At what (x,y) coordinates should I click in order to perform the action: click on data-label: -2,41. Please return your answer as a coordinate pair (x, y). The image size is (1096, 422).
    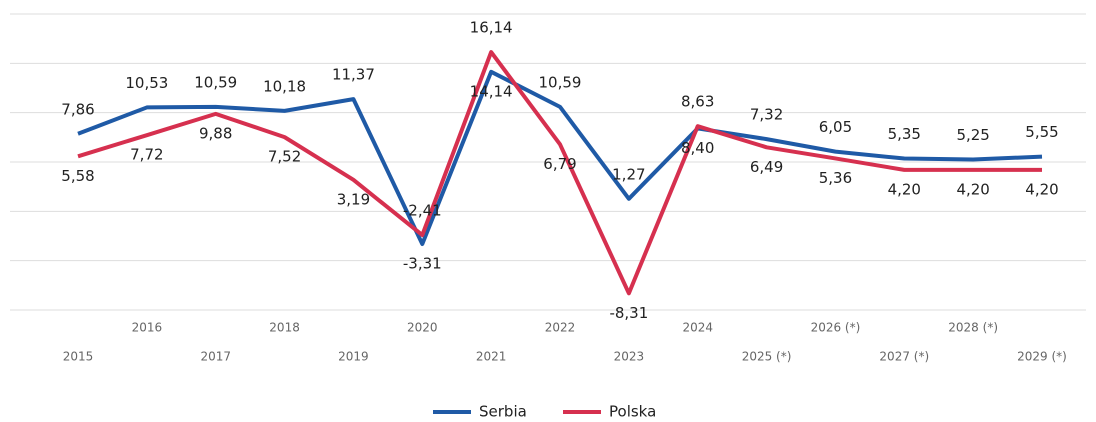
    Looking at the image, I should click on (422, 211).